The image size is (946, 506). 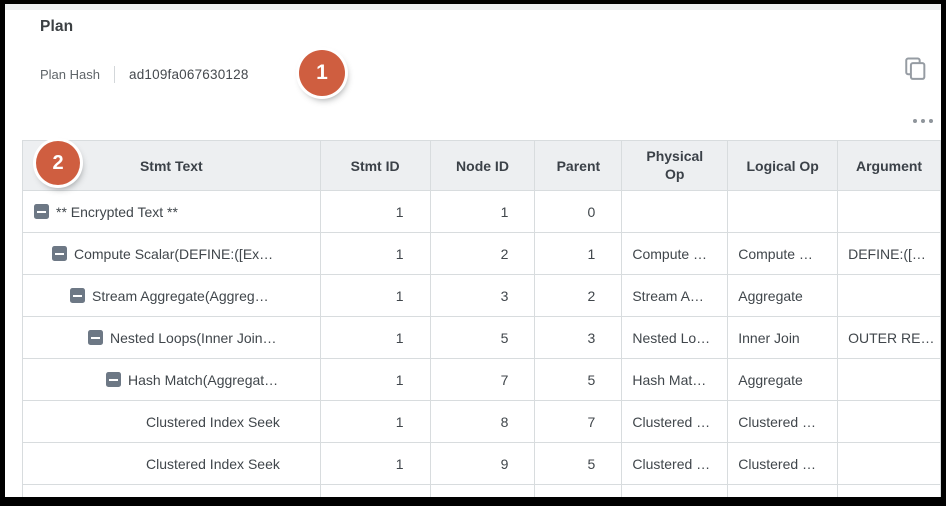 I want to click on column-header-argument: Argument, so click(x=889, y=165).